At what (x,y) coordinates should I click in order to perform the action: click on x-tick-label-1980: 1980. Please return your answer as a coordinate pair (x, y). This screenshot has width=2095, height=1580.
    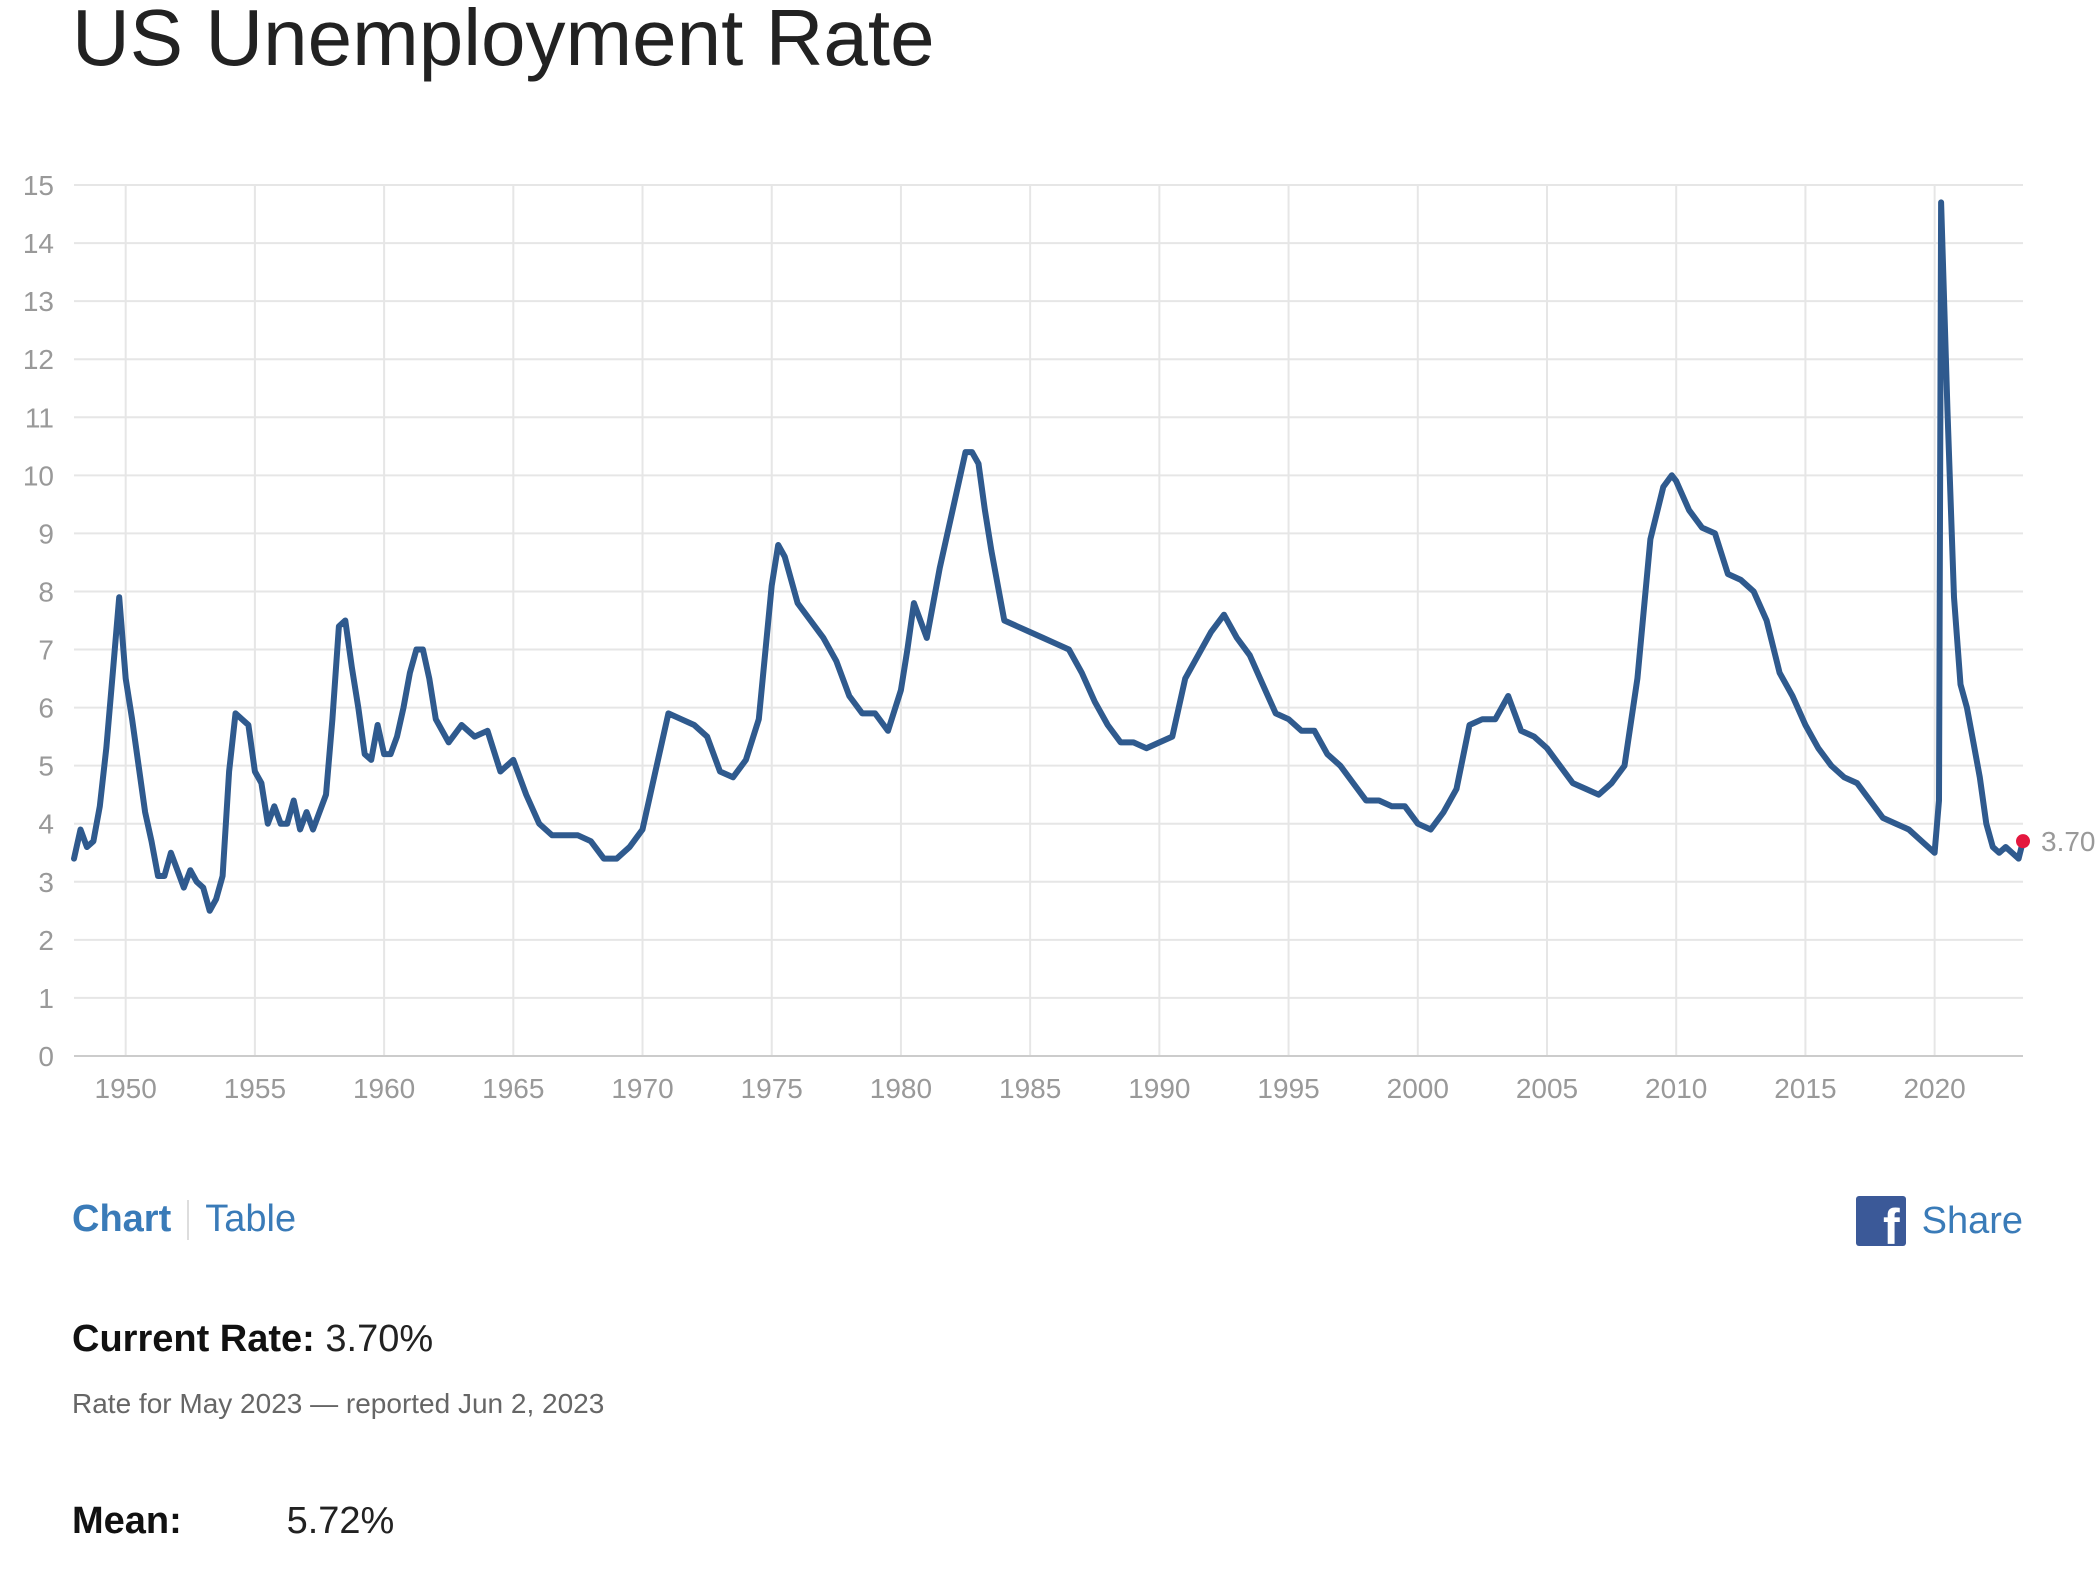
    Looking at the image, I should click on (901, 1088).